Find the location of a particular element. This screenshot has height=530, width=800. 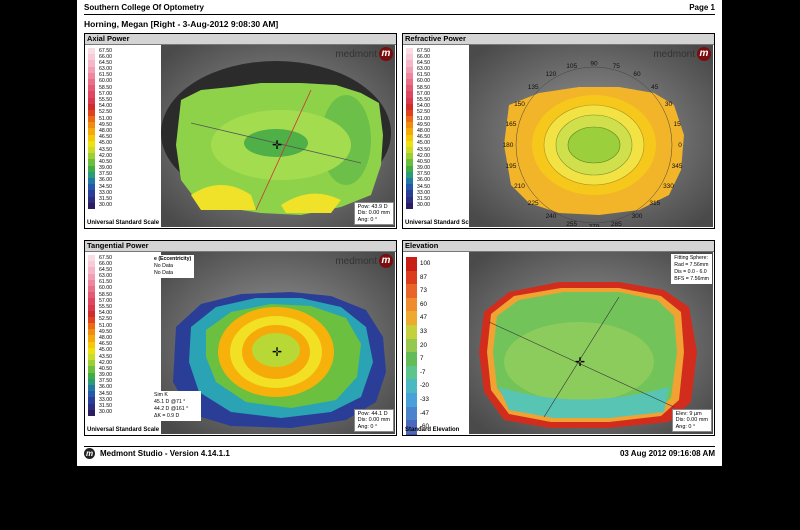

scale-value: 48.00 is located at coordinates (105, 337).